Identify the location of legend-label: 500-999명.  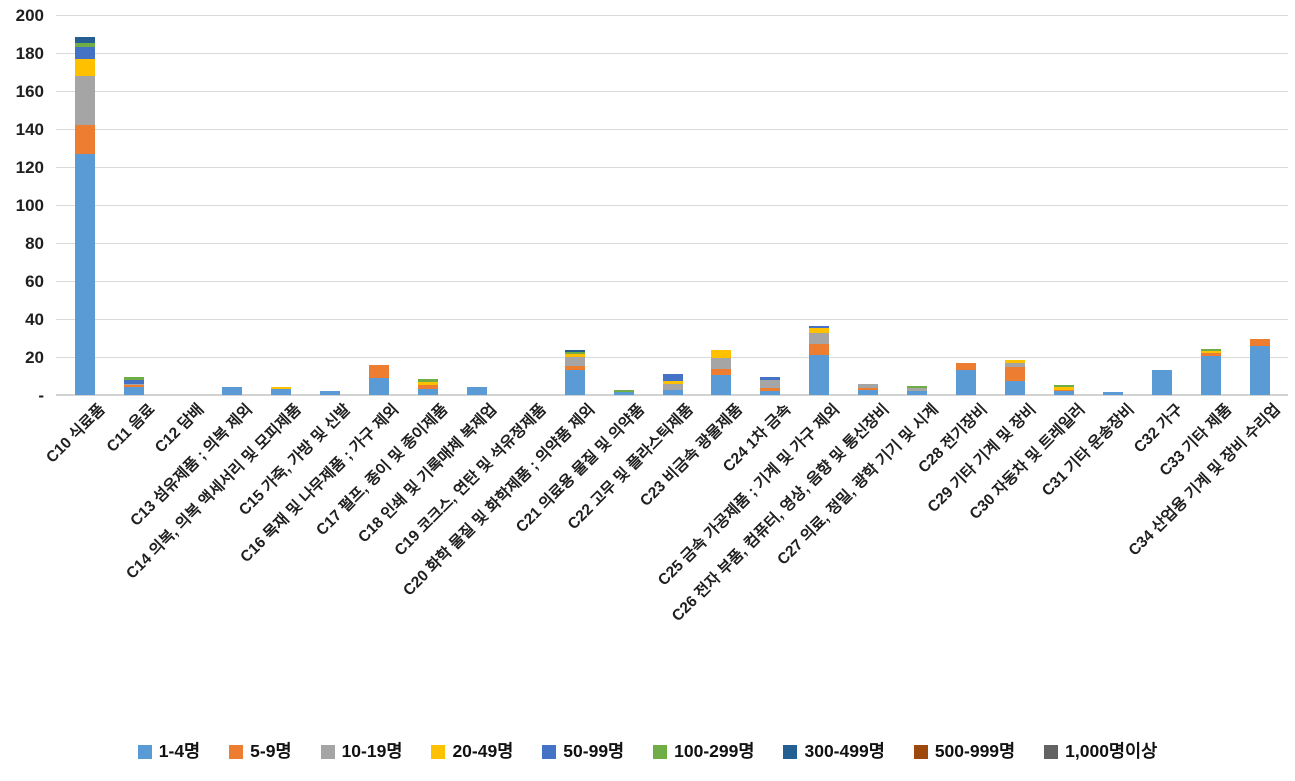
(975, 751).